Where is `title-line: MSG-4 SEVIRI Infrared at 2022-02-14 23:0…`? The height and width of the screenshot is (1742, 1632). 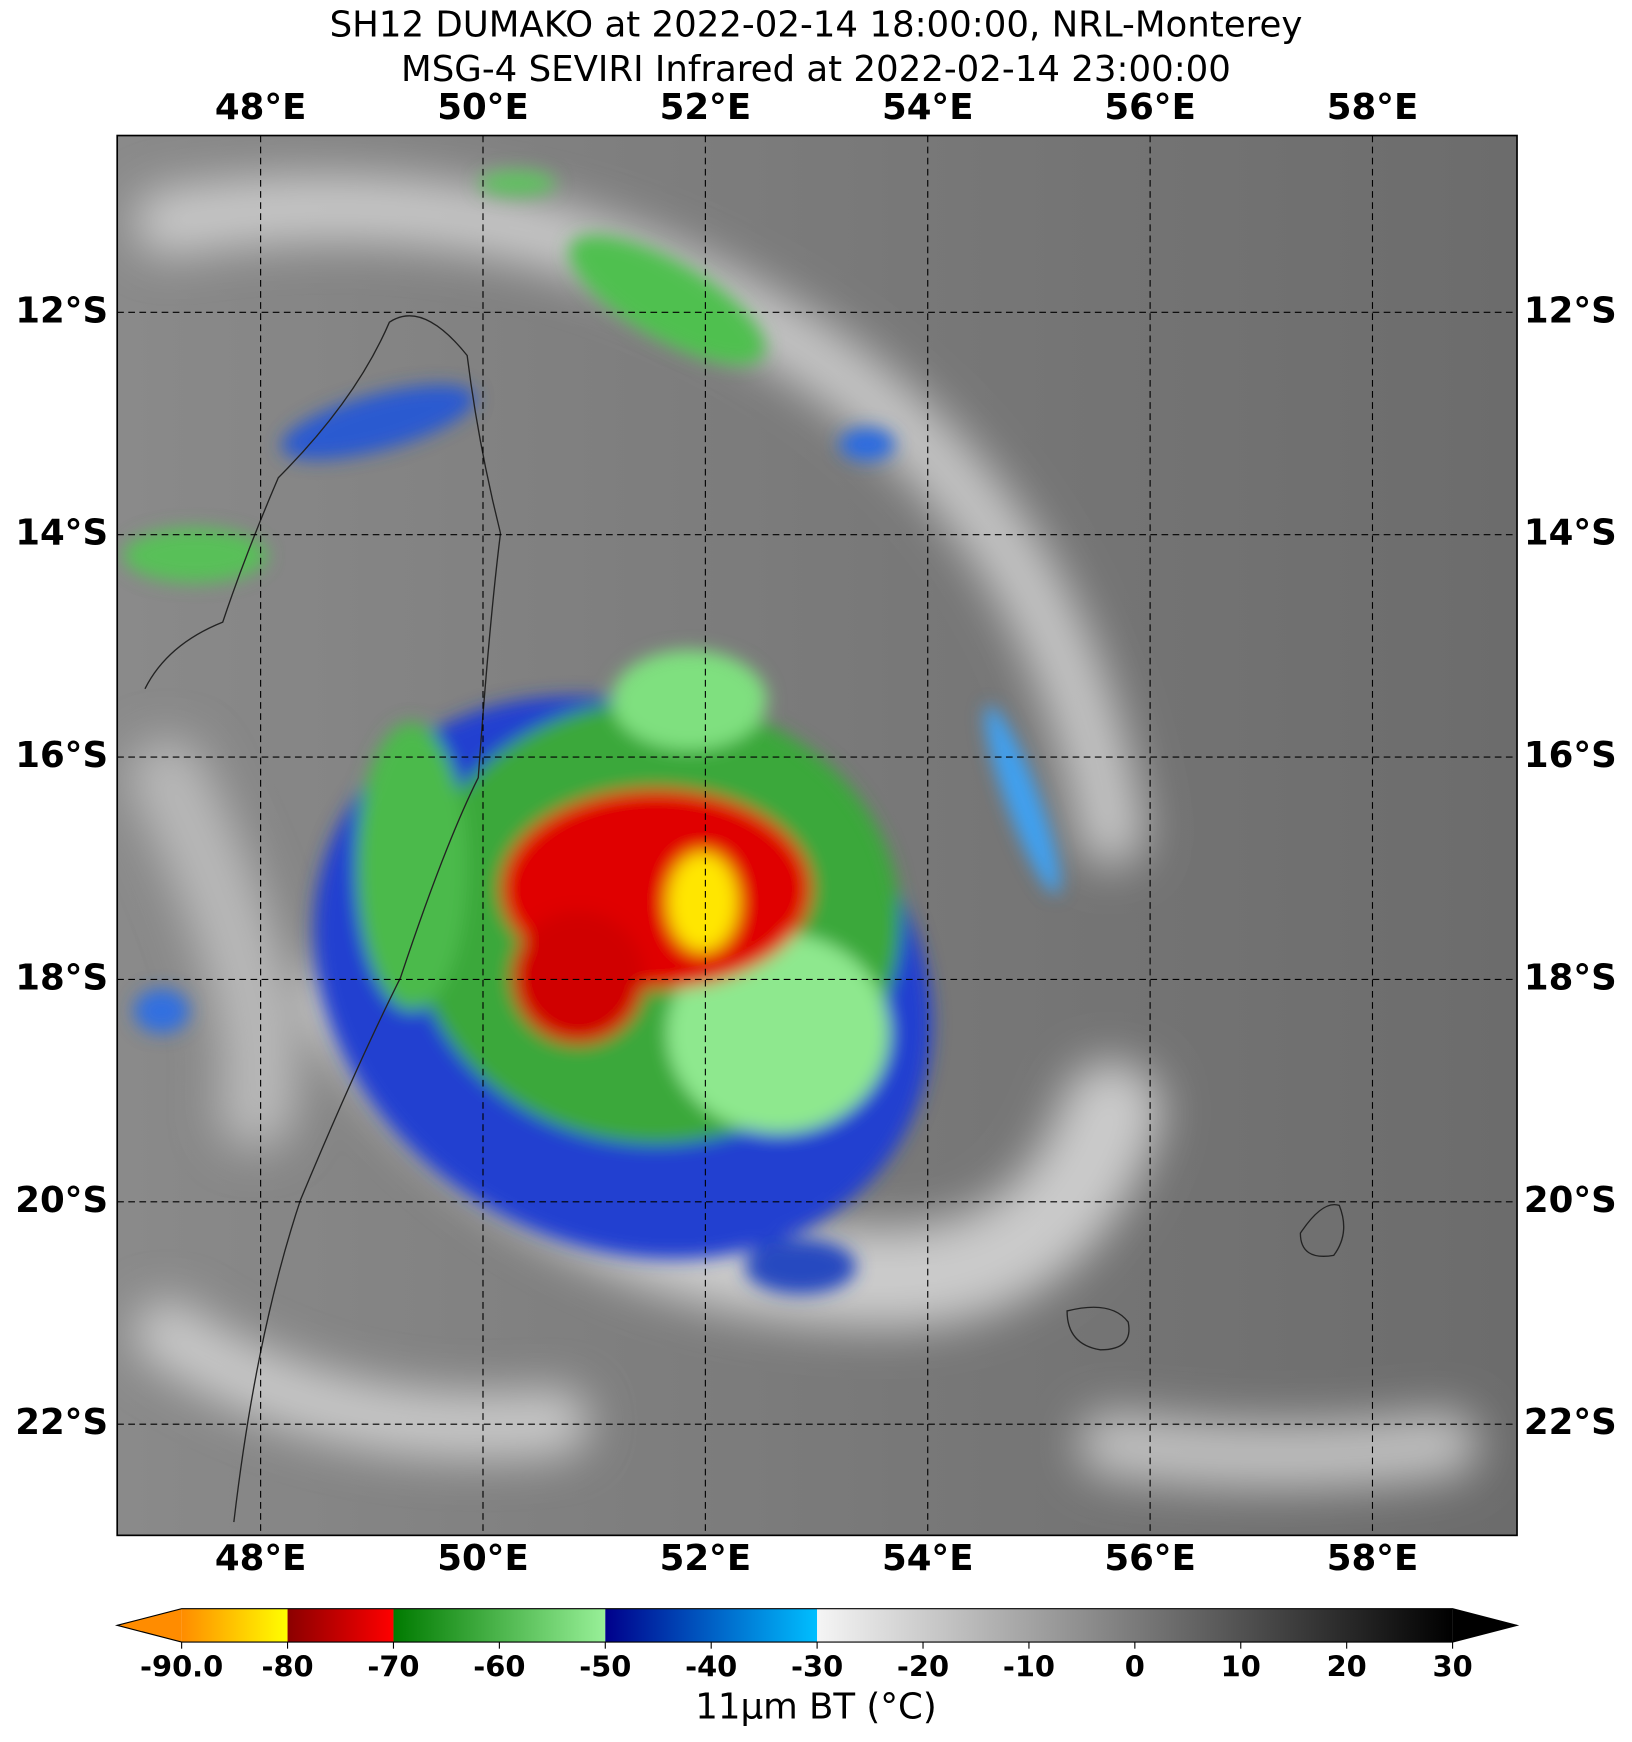 title-line: MSG-4 SEVIRI Infrared at 2022-02-14 23:0… is located at coordinates (816, 69).